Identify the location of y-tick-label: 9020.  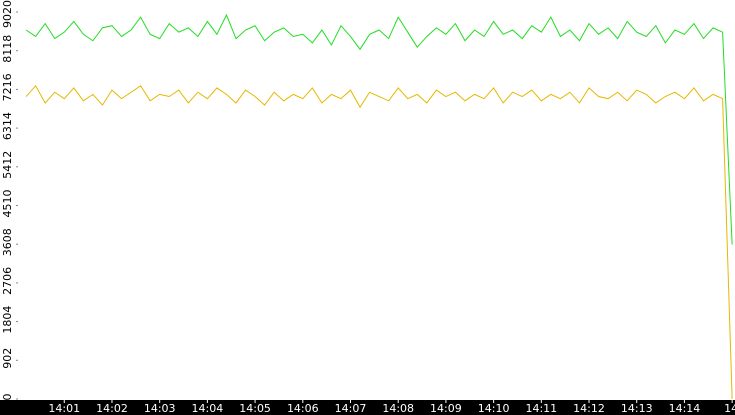
(7, 14).